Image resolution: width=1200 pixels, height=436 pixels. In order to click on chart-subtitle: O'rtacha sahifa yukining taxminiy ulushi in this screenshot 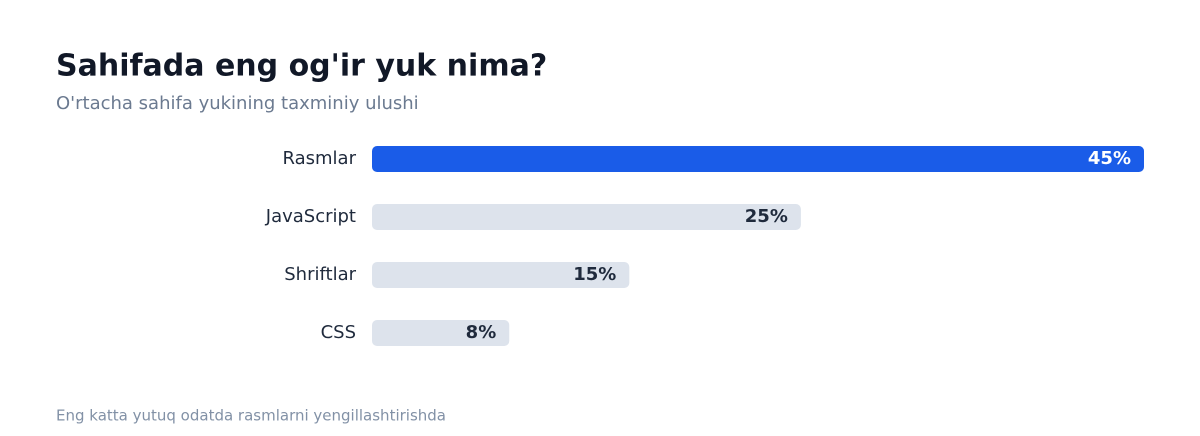, I will do `click(237, 103)`.